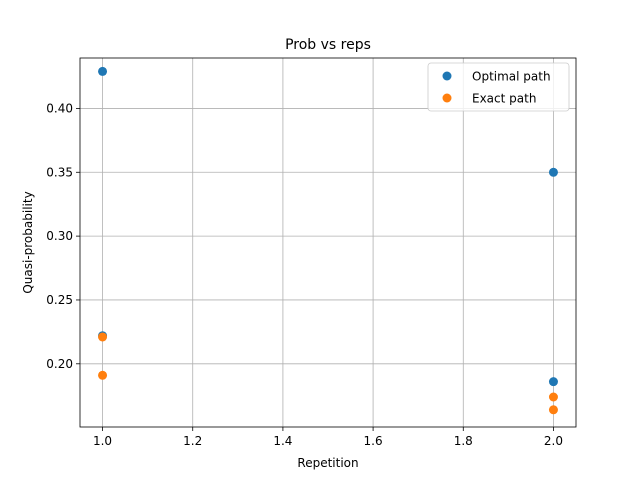 The width and height of the screenshot is (640, 480). What do you see at coordinates (328, 45) in the screenshot?
I see `chart-title: Prob vs reps` at bounding box center [328, 45].